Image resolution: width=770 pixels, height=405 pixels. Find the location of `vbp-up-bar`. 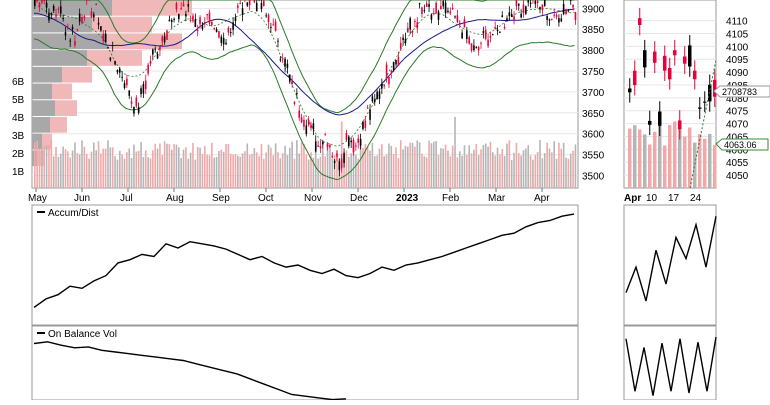

vbp-up-bar is located at coordinates (62, 92).